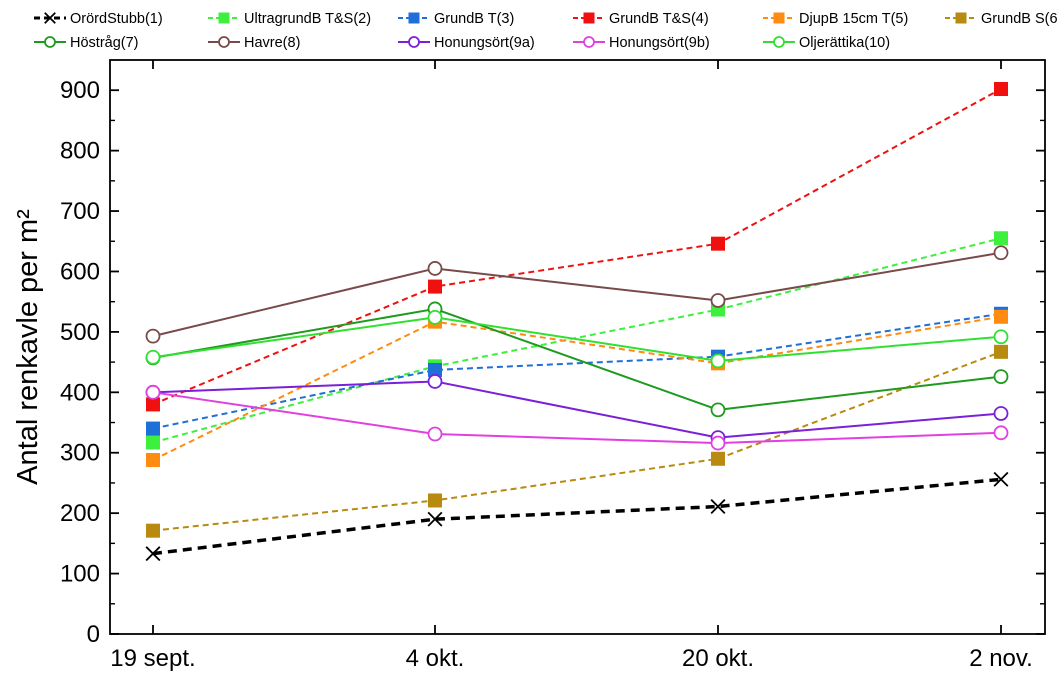 Image resolution: width=1058 pixels, height=677 pixels. What do you see at coordinates (659, 43) in the screenshot?
I see `legend-label: Honungsört(9b)` at bounding box center [659, 43].